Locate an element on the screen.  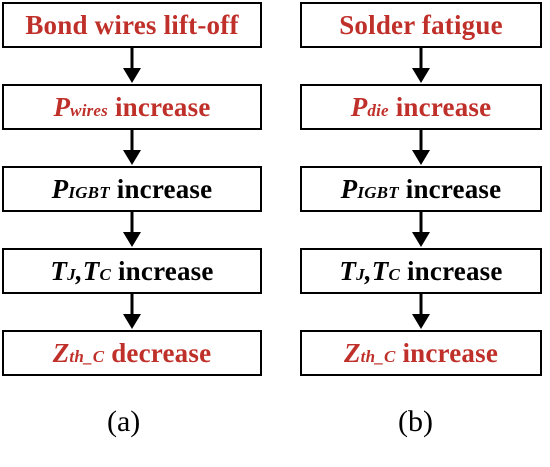
subscript: die is located at coordinates (378, 110).